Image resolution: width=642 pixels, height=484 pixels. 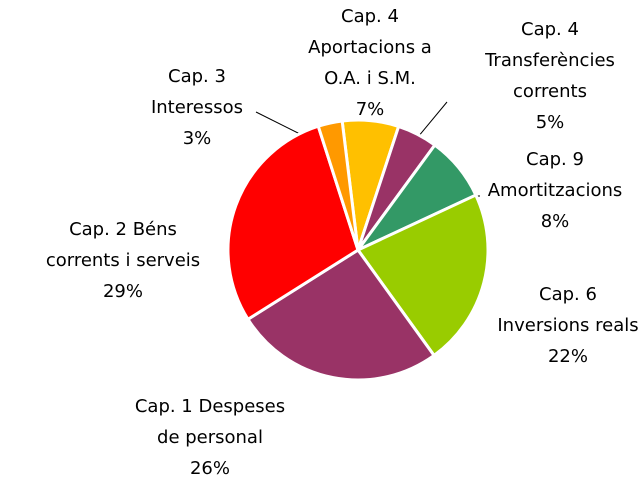 What do you see at coordinates (555, 221) in the screenshot?
I see `slice-value-label: 8%` at bounding box center [555, 221].